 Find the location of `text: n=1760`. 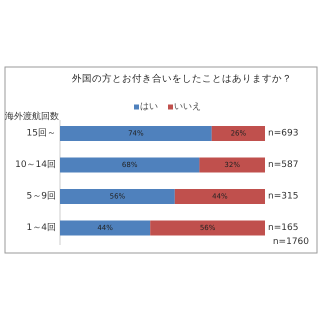

text: n=1760 is located at coordinates (291, 242).